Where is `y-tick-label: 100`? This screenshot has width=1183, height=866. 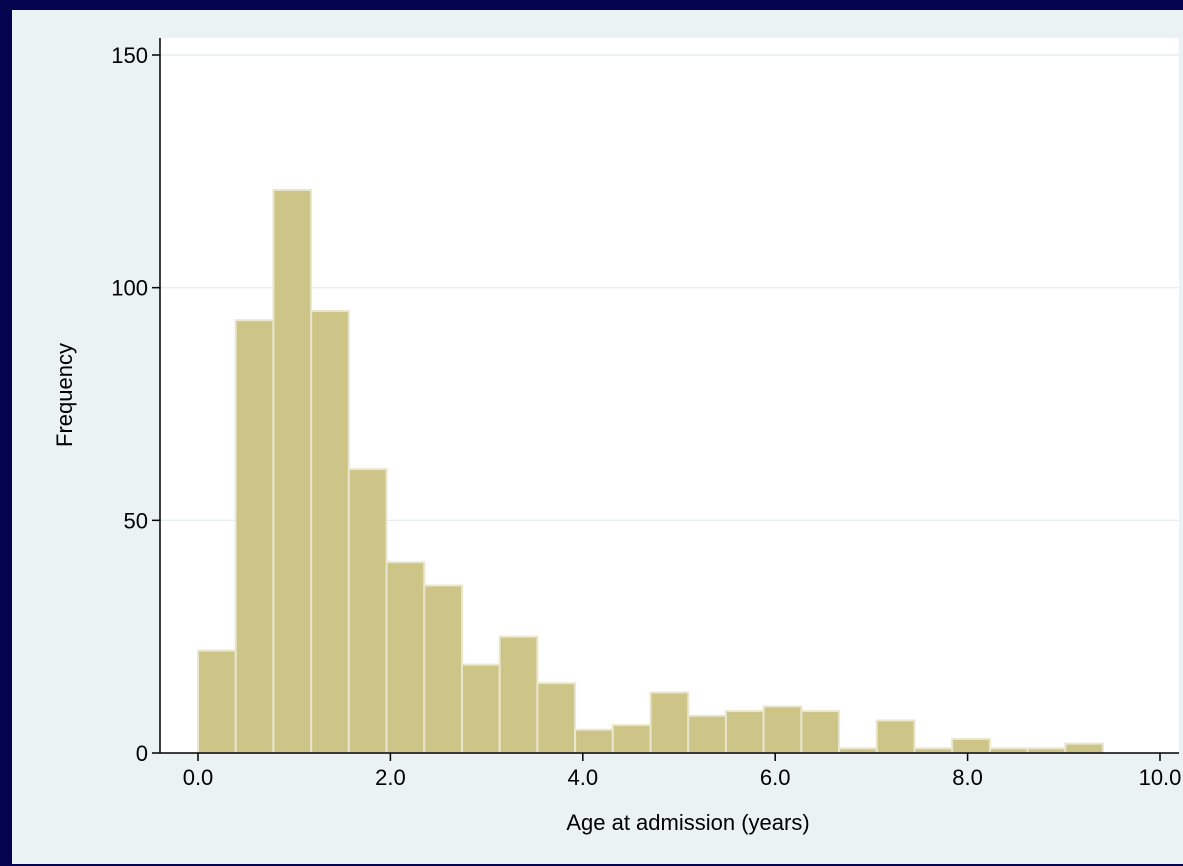 y-tick-label: 100 is located at coordinates (129, 288).